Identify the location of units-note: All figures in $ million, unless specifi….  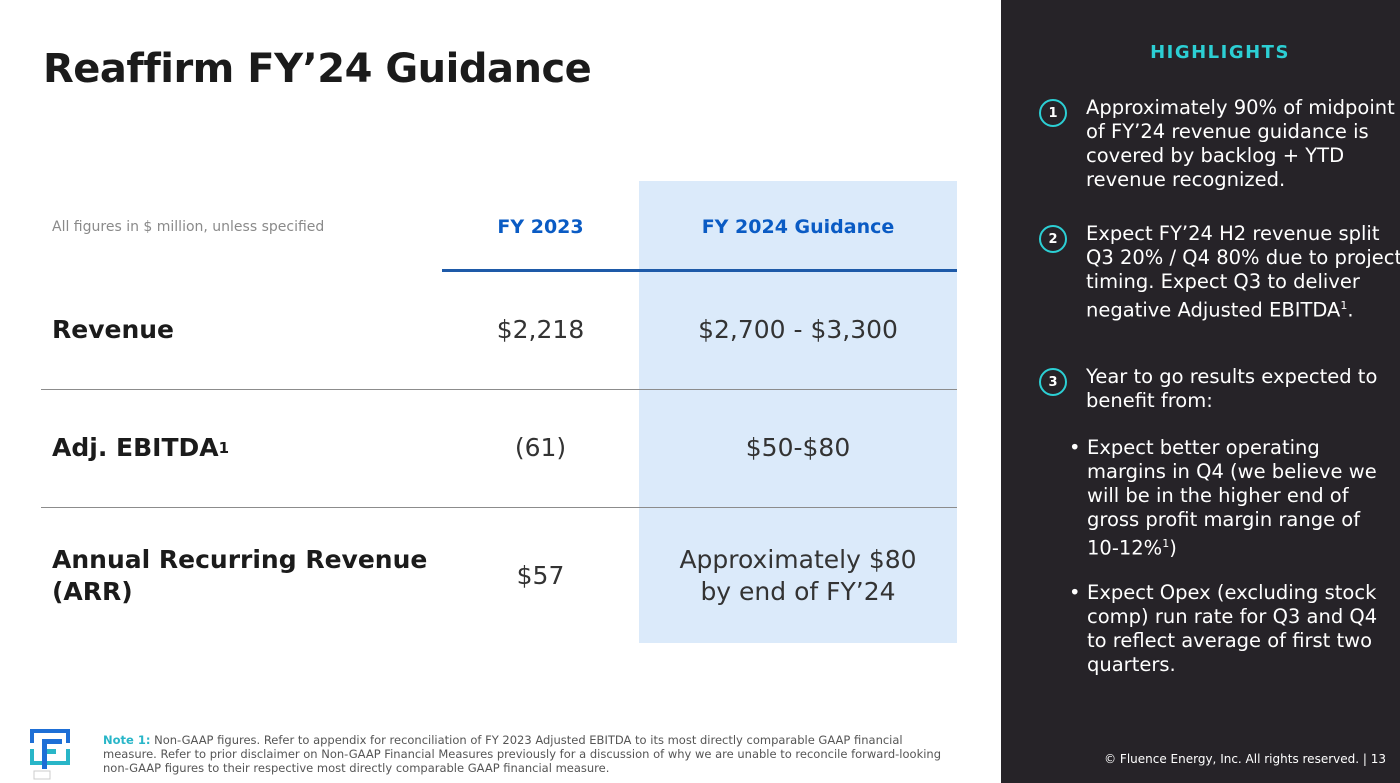
(188, 227).